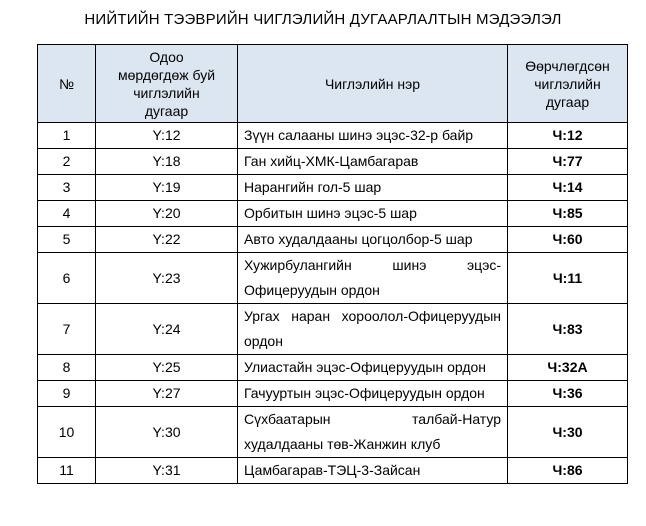  I want to click on route-name: Орбитын шинэ эцэс-5 шар, so click(372, 213).